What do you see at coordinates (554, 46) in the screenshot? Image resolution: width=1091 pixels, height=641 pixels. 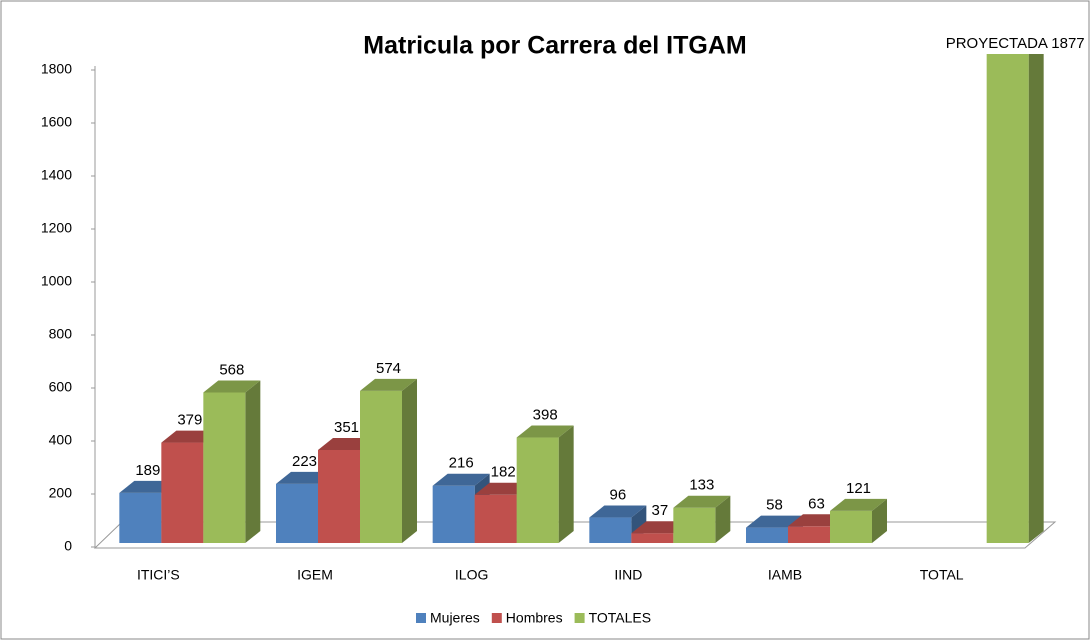 I see `chart-title: Matricula por Carrera del ITGAM` at bounding box center [554, 46].